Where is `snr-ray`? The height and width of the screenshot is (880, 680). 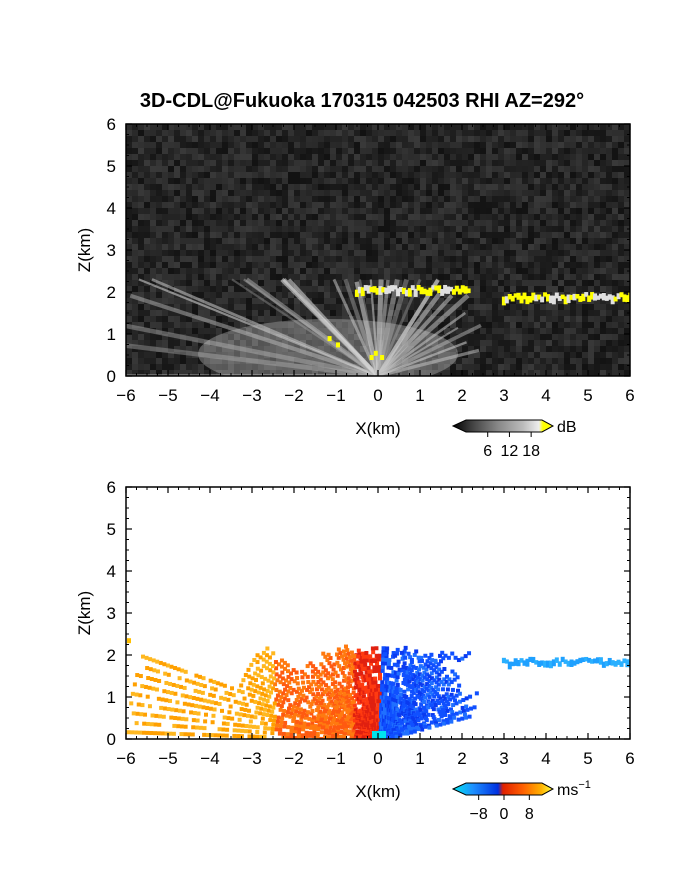 snr-ray is located at coordinates (422, 343).